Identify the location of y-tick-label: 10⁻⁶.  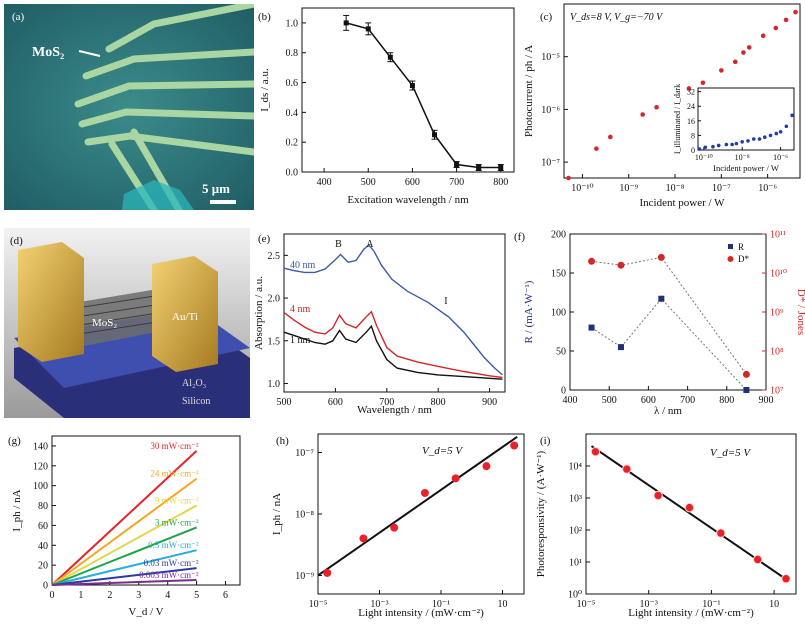
(550, 110).